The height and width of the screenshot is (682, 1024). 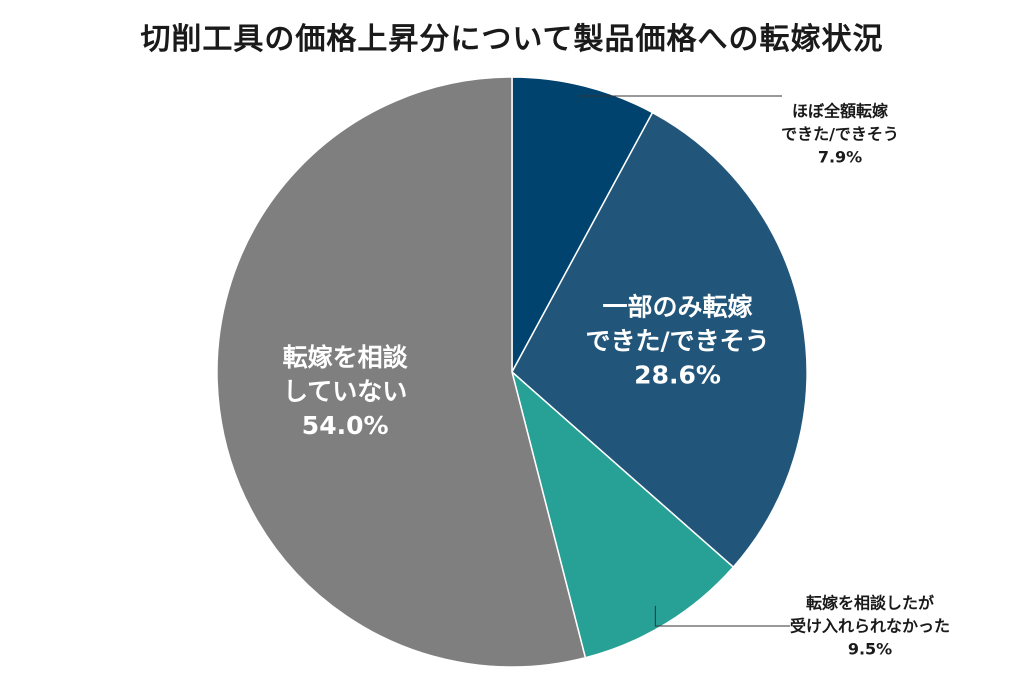 What do you see at coordinates (677, 375) in the screenshot?
I see `slice-value-label: 28.6%` at bounding box center [677, 375].